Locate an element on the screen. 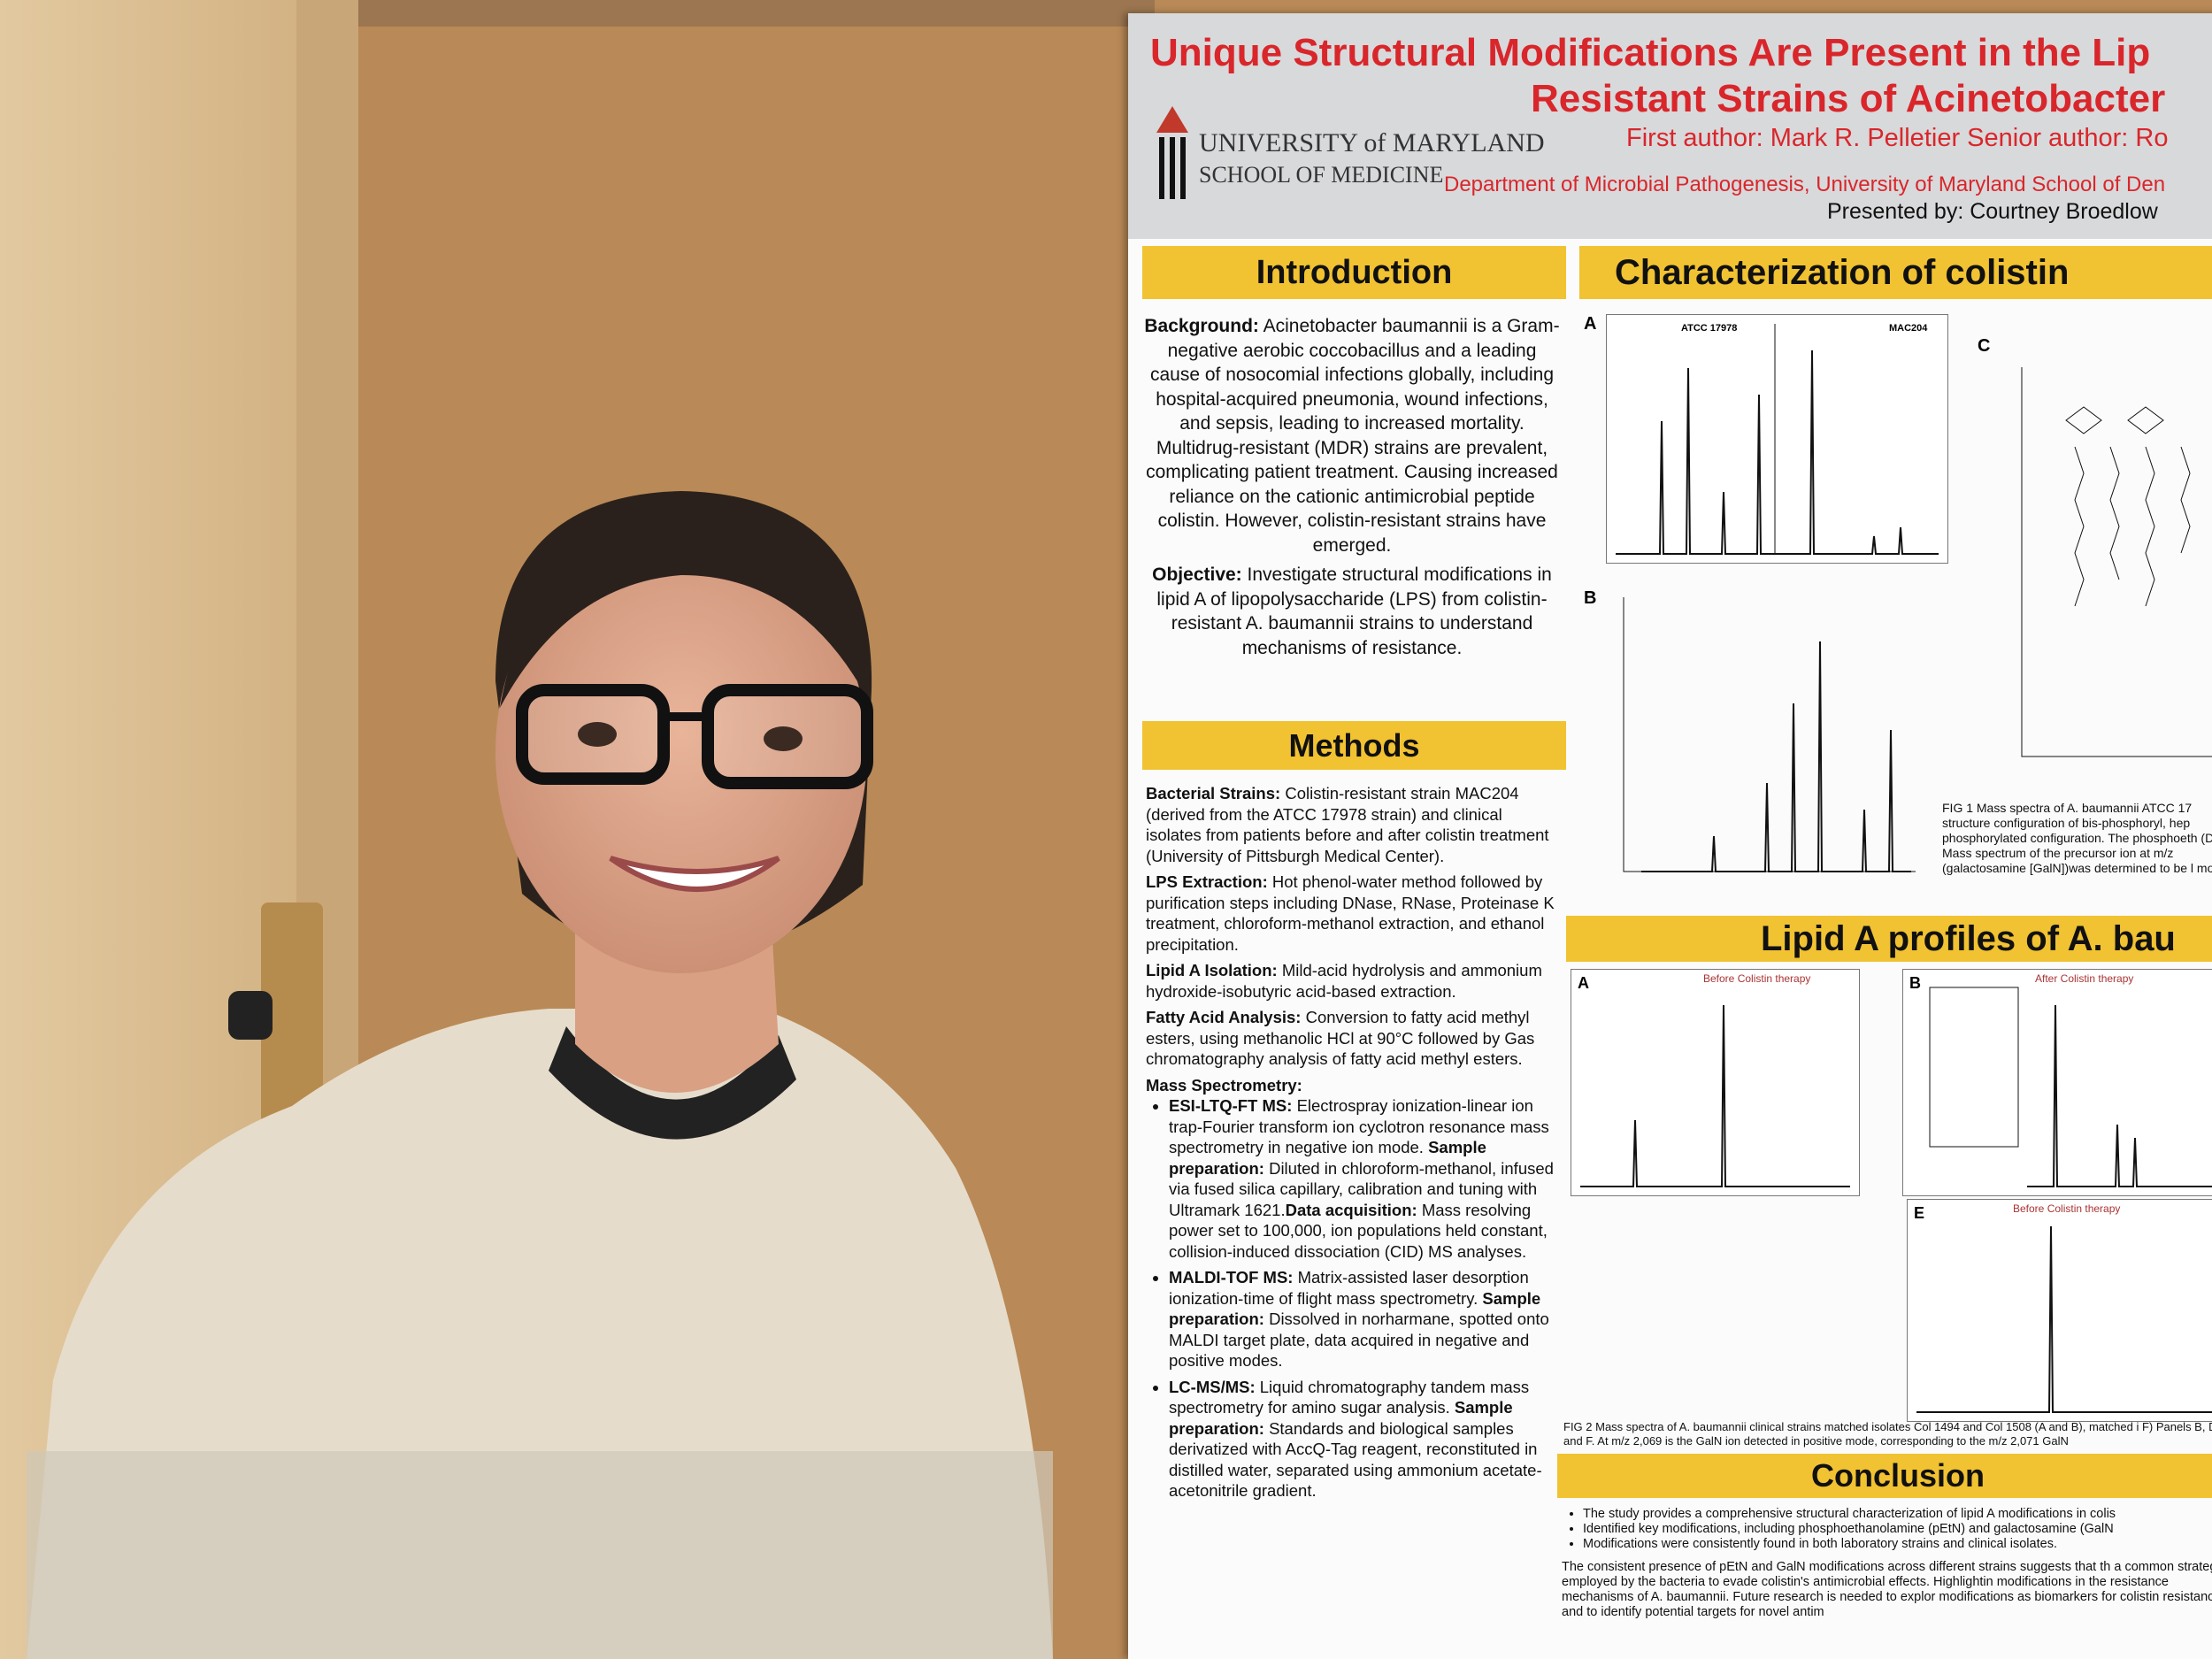  figure-label: After Colistin therapy is located at coordinates (2085, 979).